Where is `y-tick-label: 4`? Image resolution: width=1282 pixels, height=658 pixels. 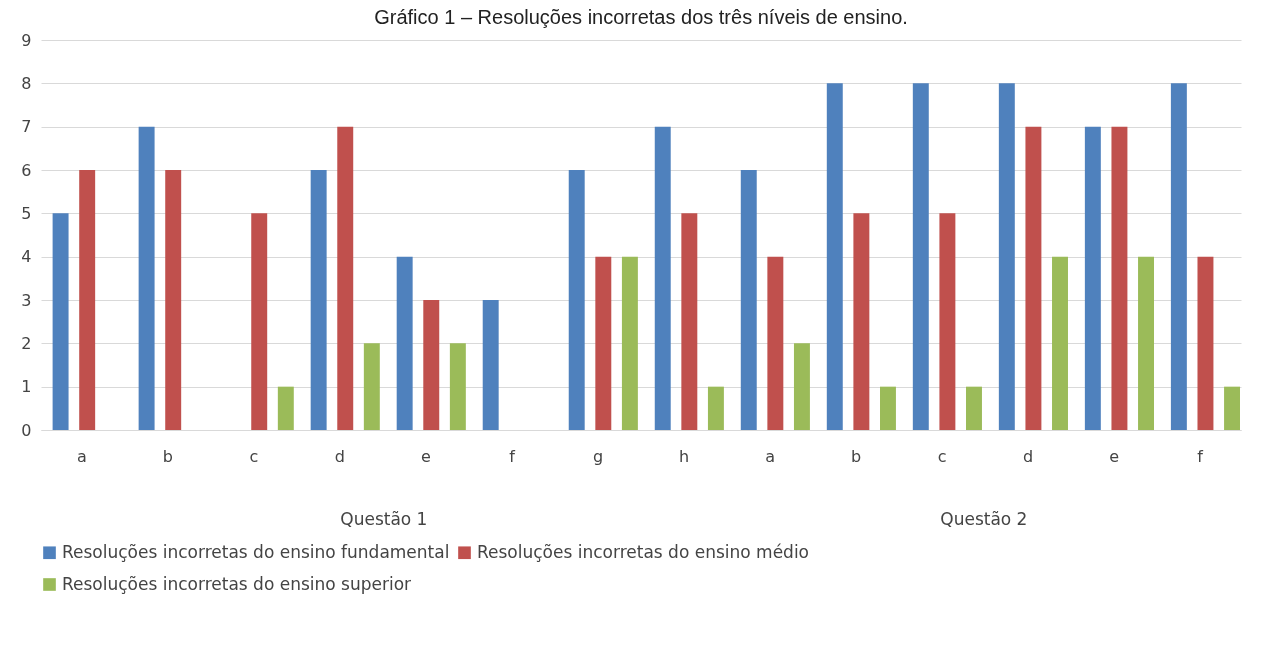
y-tick-label: 4 is located at coordinates (26, 257).